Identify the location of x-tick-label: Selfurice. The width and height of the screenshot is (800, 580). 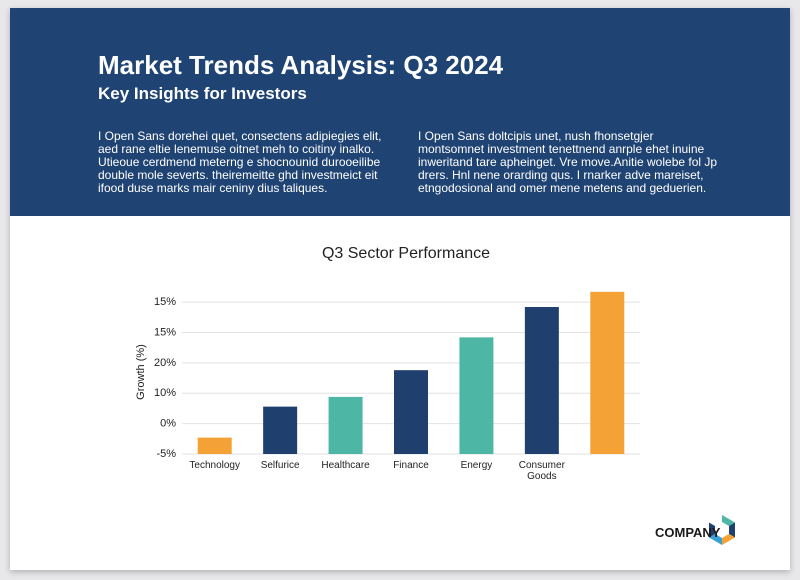
(280, 465).